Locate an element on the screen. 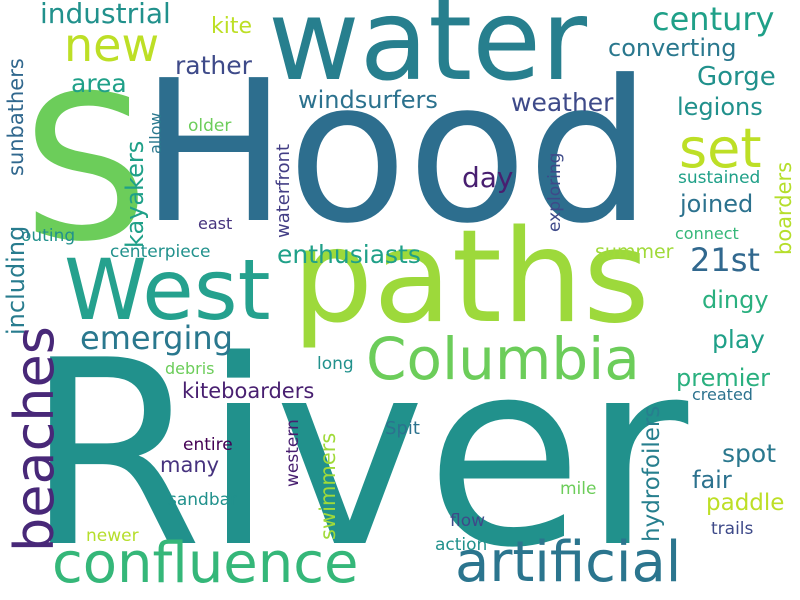  word-newer: newer is located at coordinates (112, 536).